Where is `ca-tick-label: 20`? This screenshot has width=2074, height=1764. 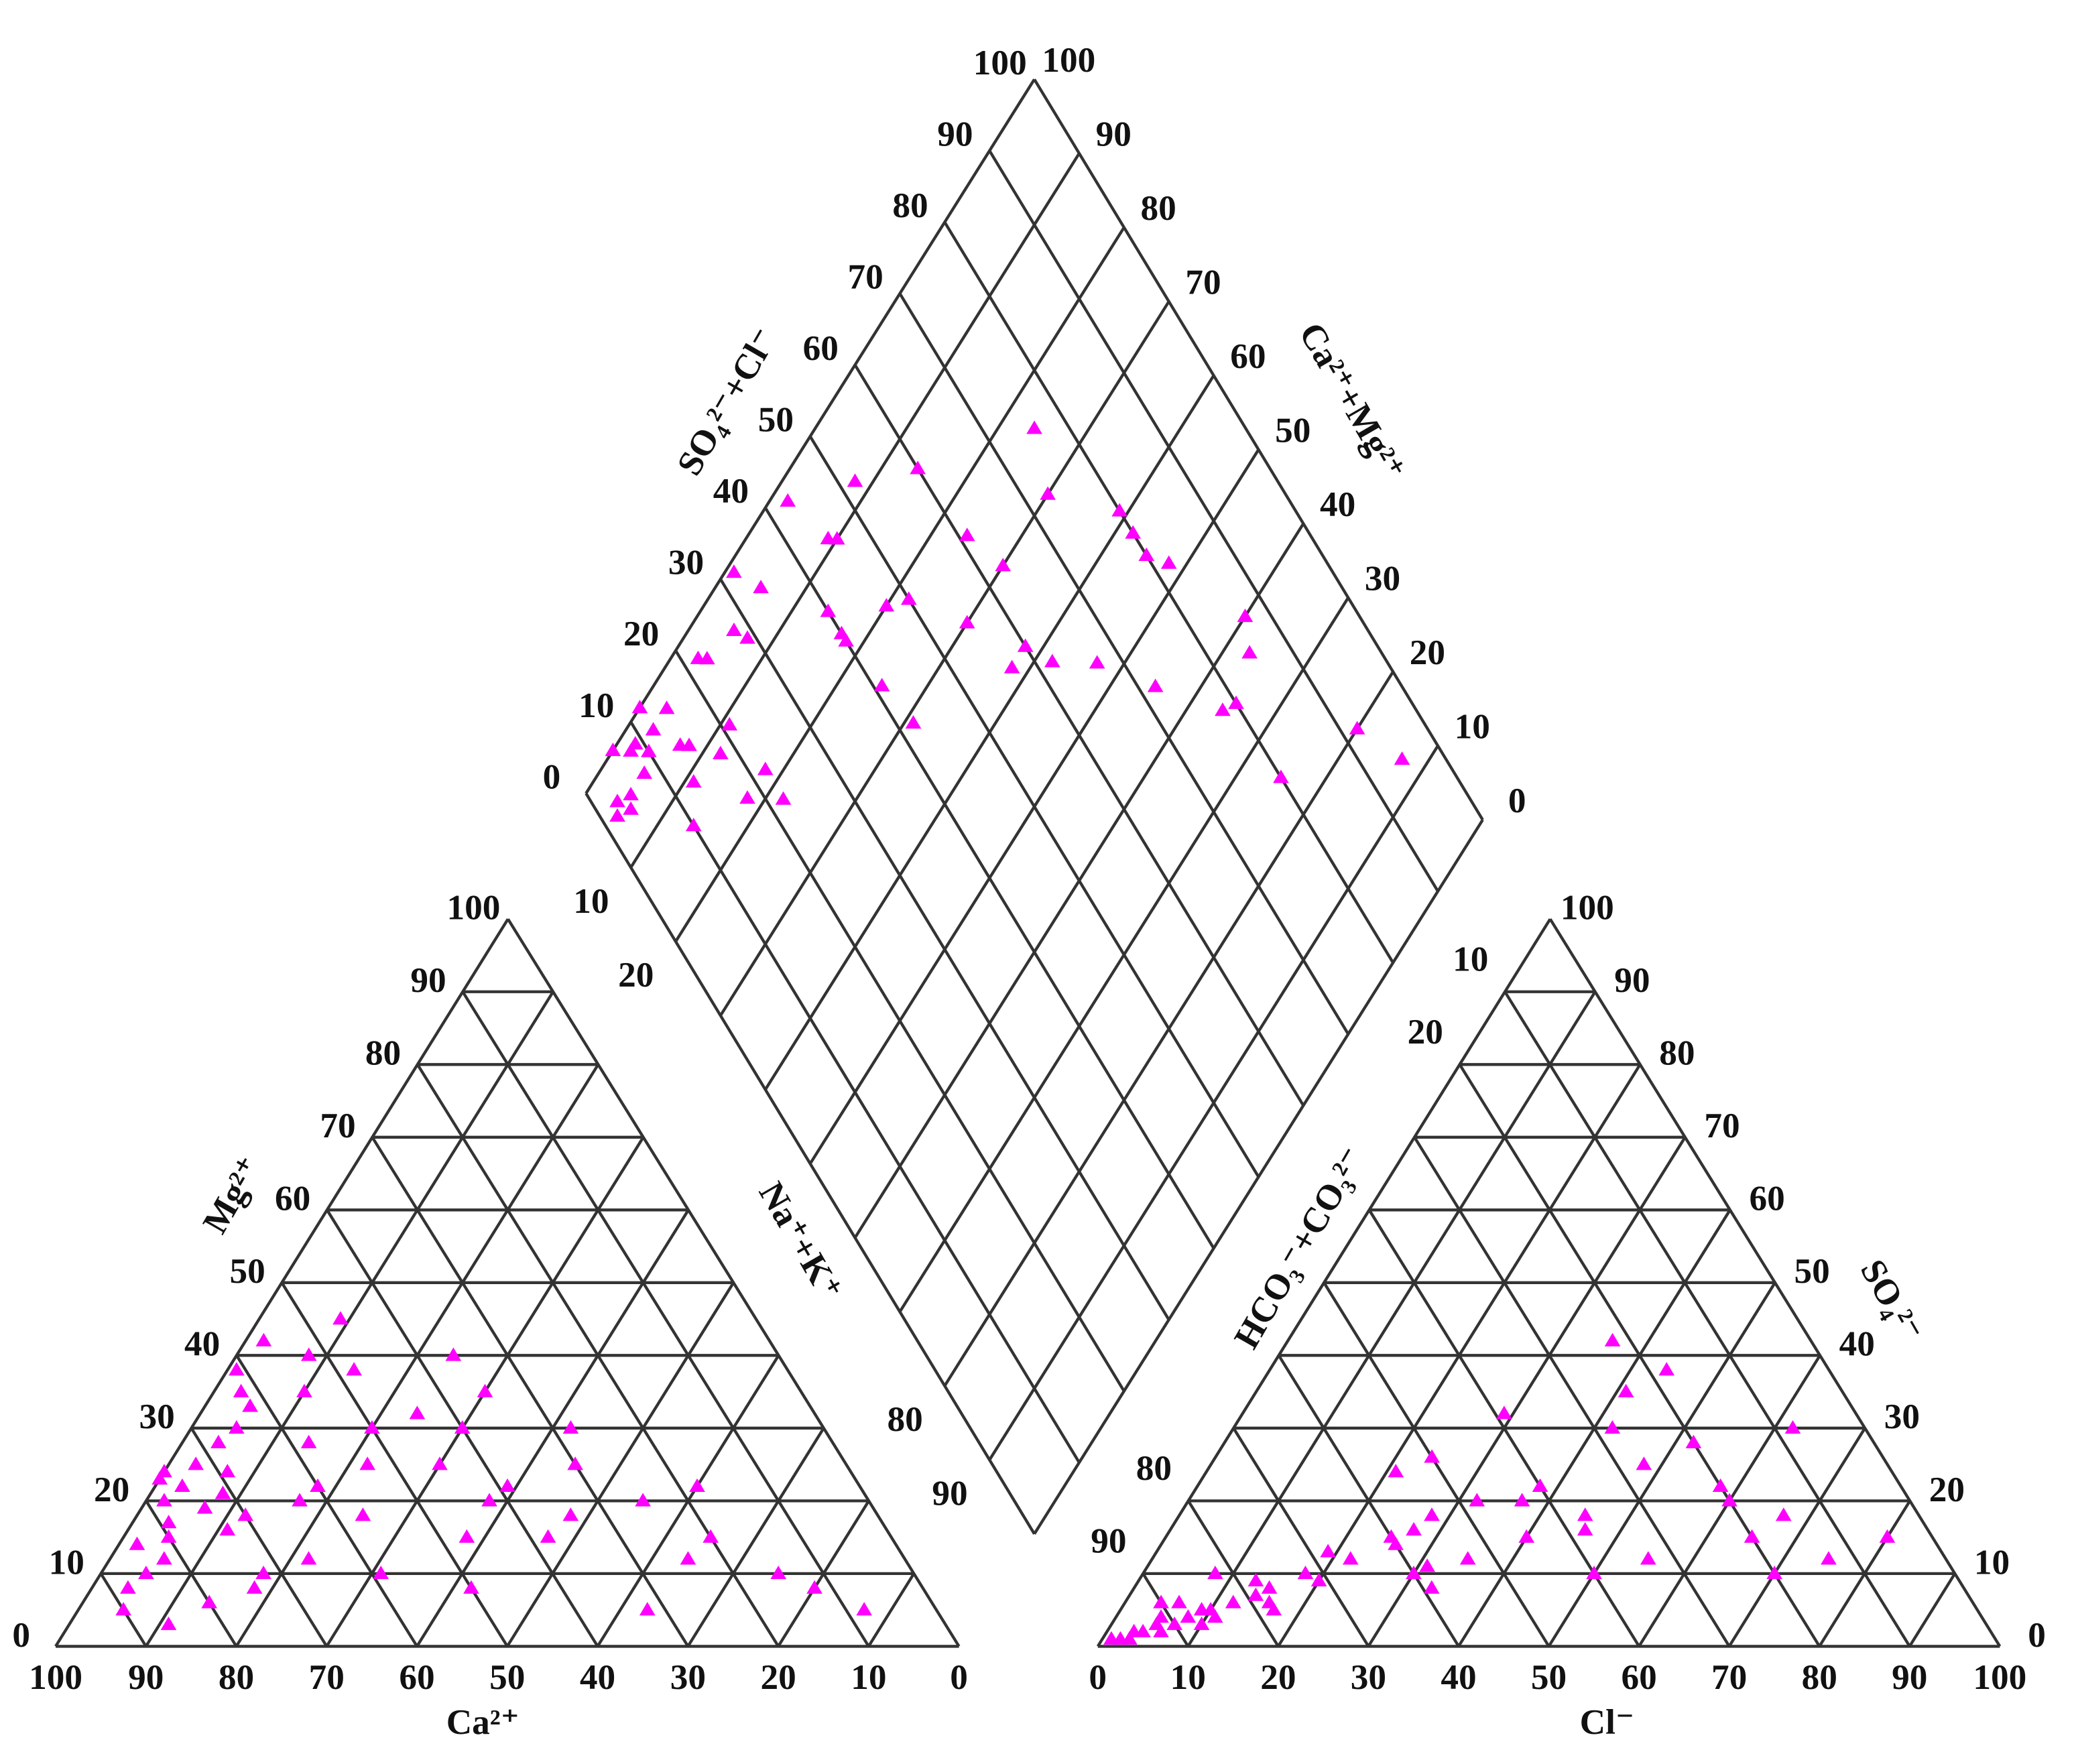 ca-tick-label: 20 is located at coordinates (778, 1677).